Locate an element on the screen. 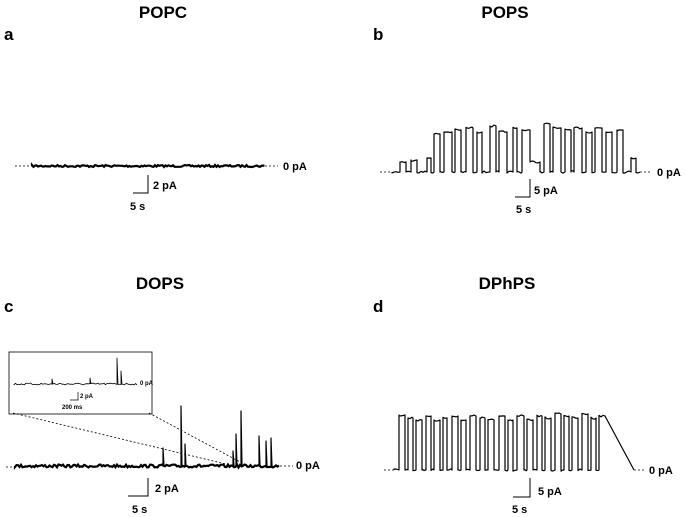  panel-c-inset-current-scale: 2 pA is located at coordinates (87, 397).